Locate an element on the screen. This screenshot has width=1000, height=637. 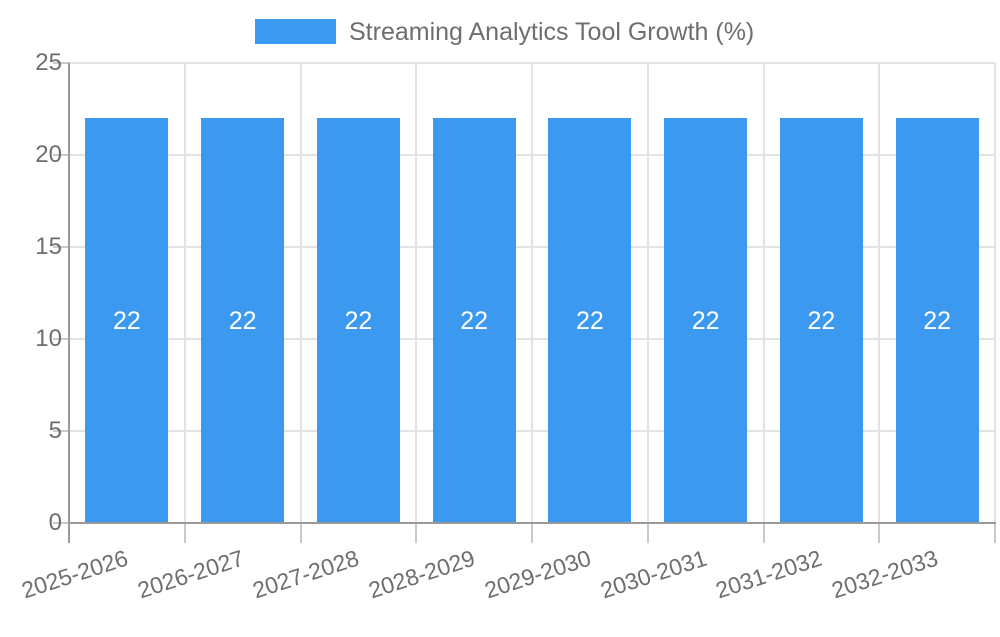
x-axis-line is located at coordinates (532, 523).